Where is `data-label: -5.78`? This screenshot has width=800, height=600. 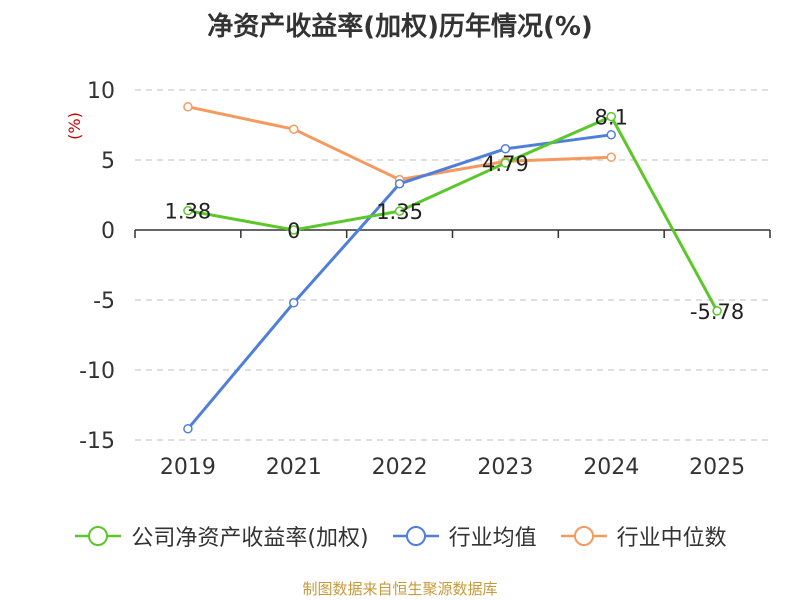 data-label: -5.78 is located at coordinates (717, 312).